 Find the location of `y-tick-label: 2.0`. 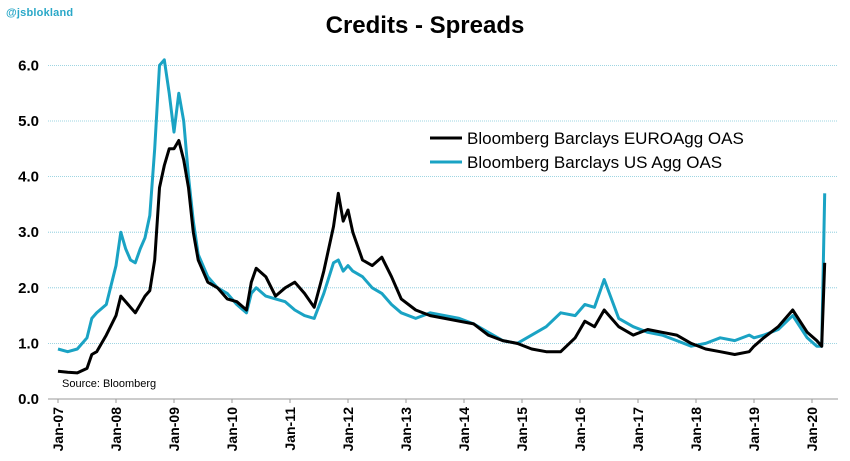

y-tick-label: 2.0 is located at coordinates (28, 288).